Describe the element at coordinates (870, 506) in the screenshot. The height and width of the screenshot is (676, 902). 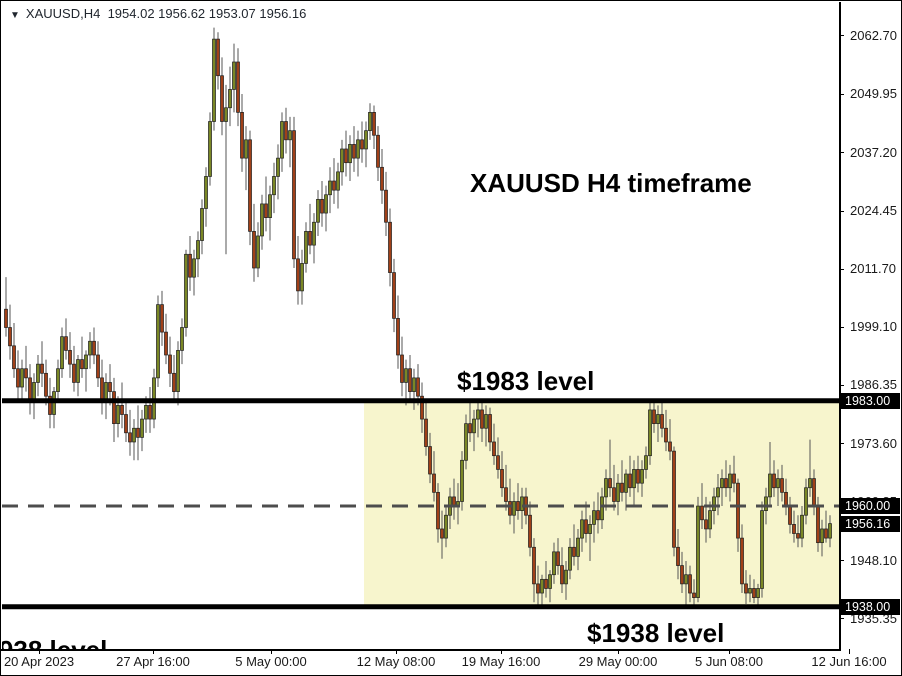
I see `price-marker-1960.00: 1960.00` at that location.